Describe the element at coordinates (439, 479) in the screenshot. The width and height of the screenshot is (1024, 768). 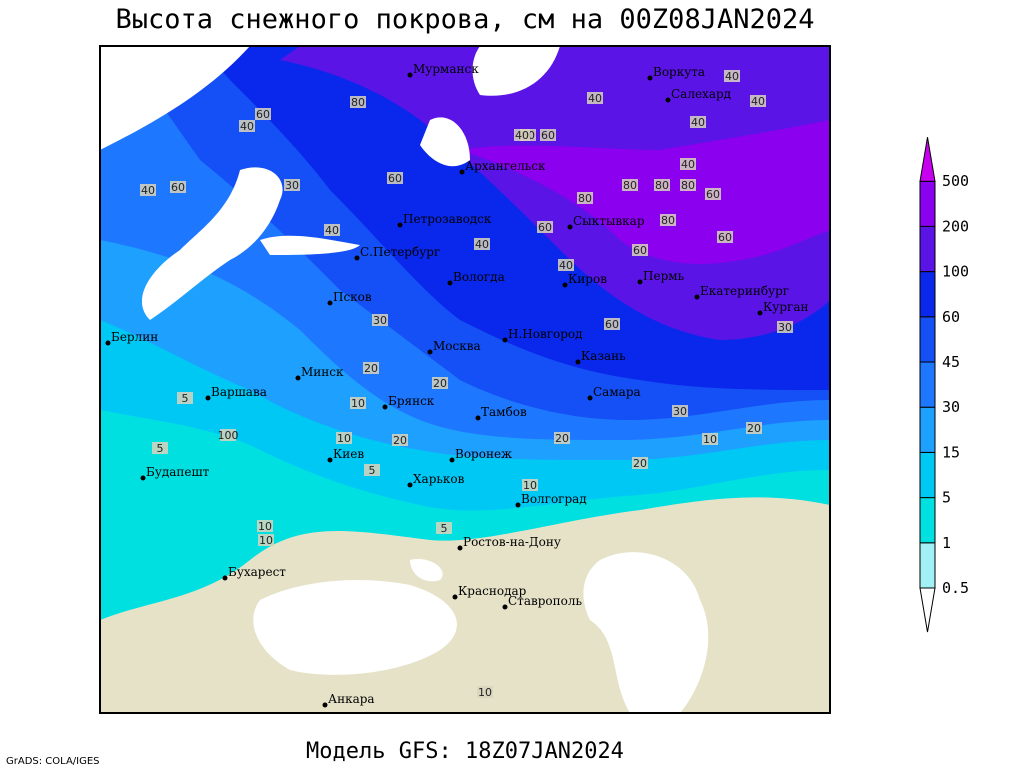
I see `city-label: Харьков` at that location.